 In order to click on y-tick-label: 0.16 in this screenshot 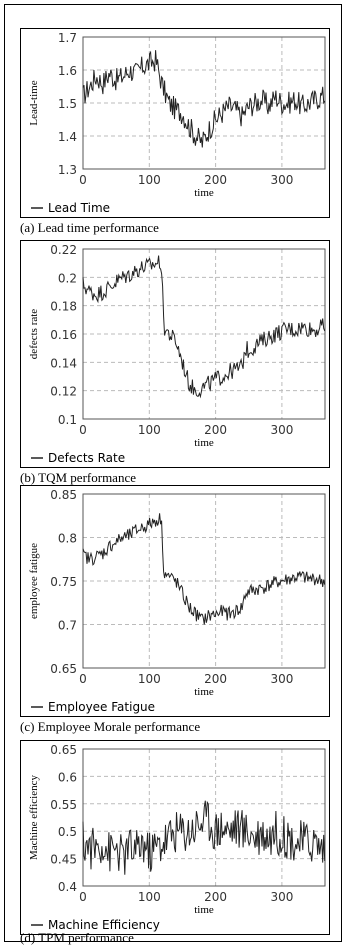, I will do `click(63, 335)`.